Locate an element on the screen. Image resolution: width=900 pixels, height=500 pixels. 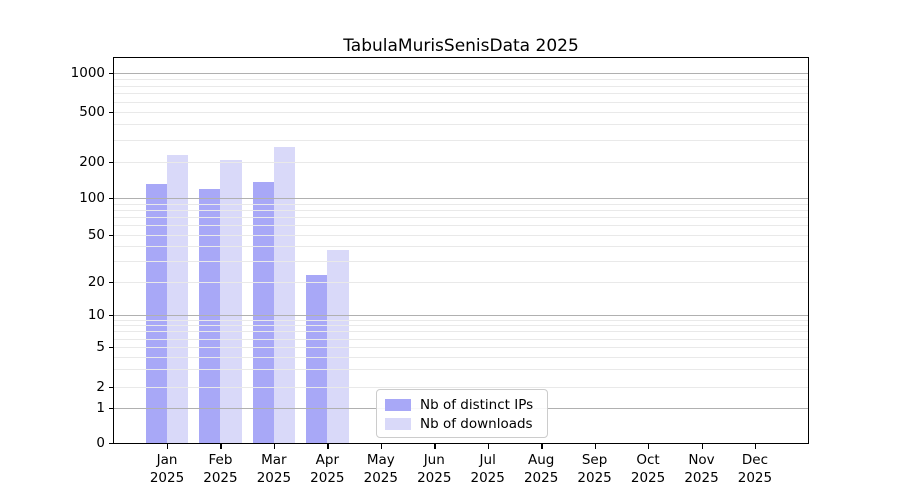
y-tick-label: 1 is located at coordinates (100, 408).